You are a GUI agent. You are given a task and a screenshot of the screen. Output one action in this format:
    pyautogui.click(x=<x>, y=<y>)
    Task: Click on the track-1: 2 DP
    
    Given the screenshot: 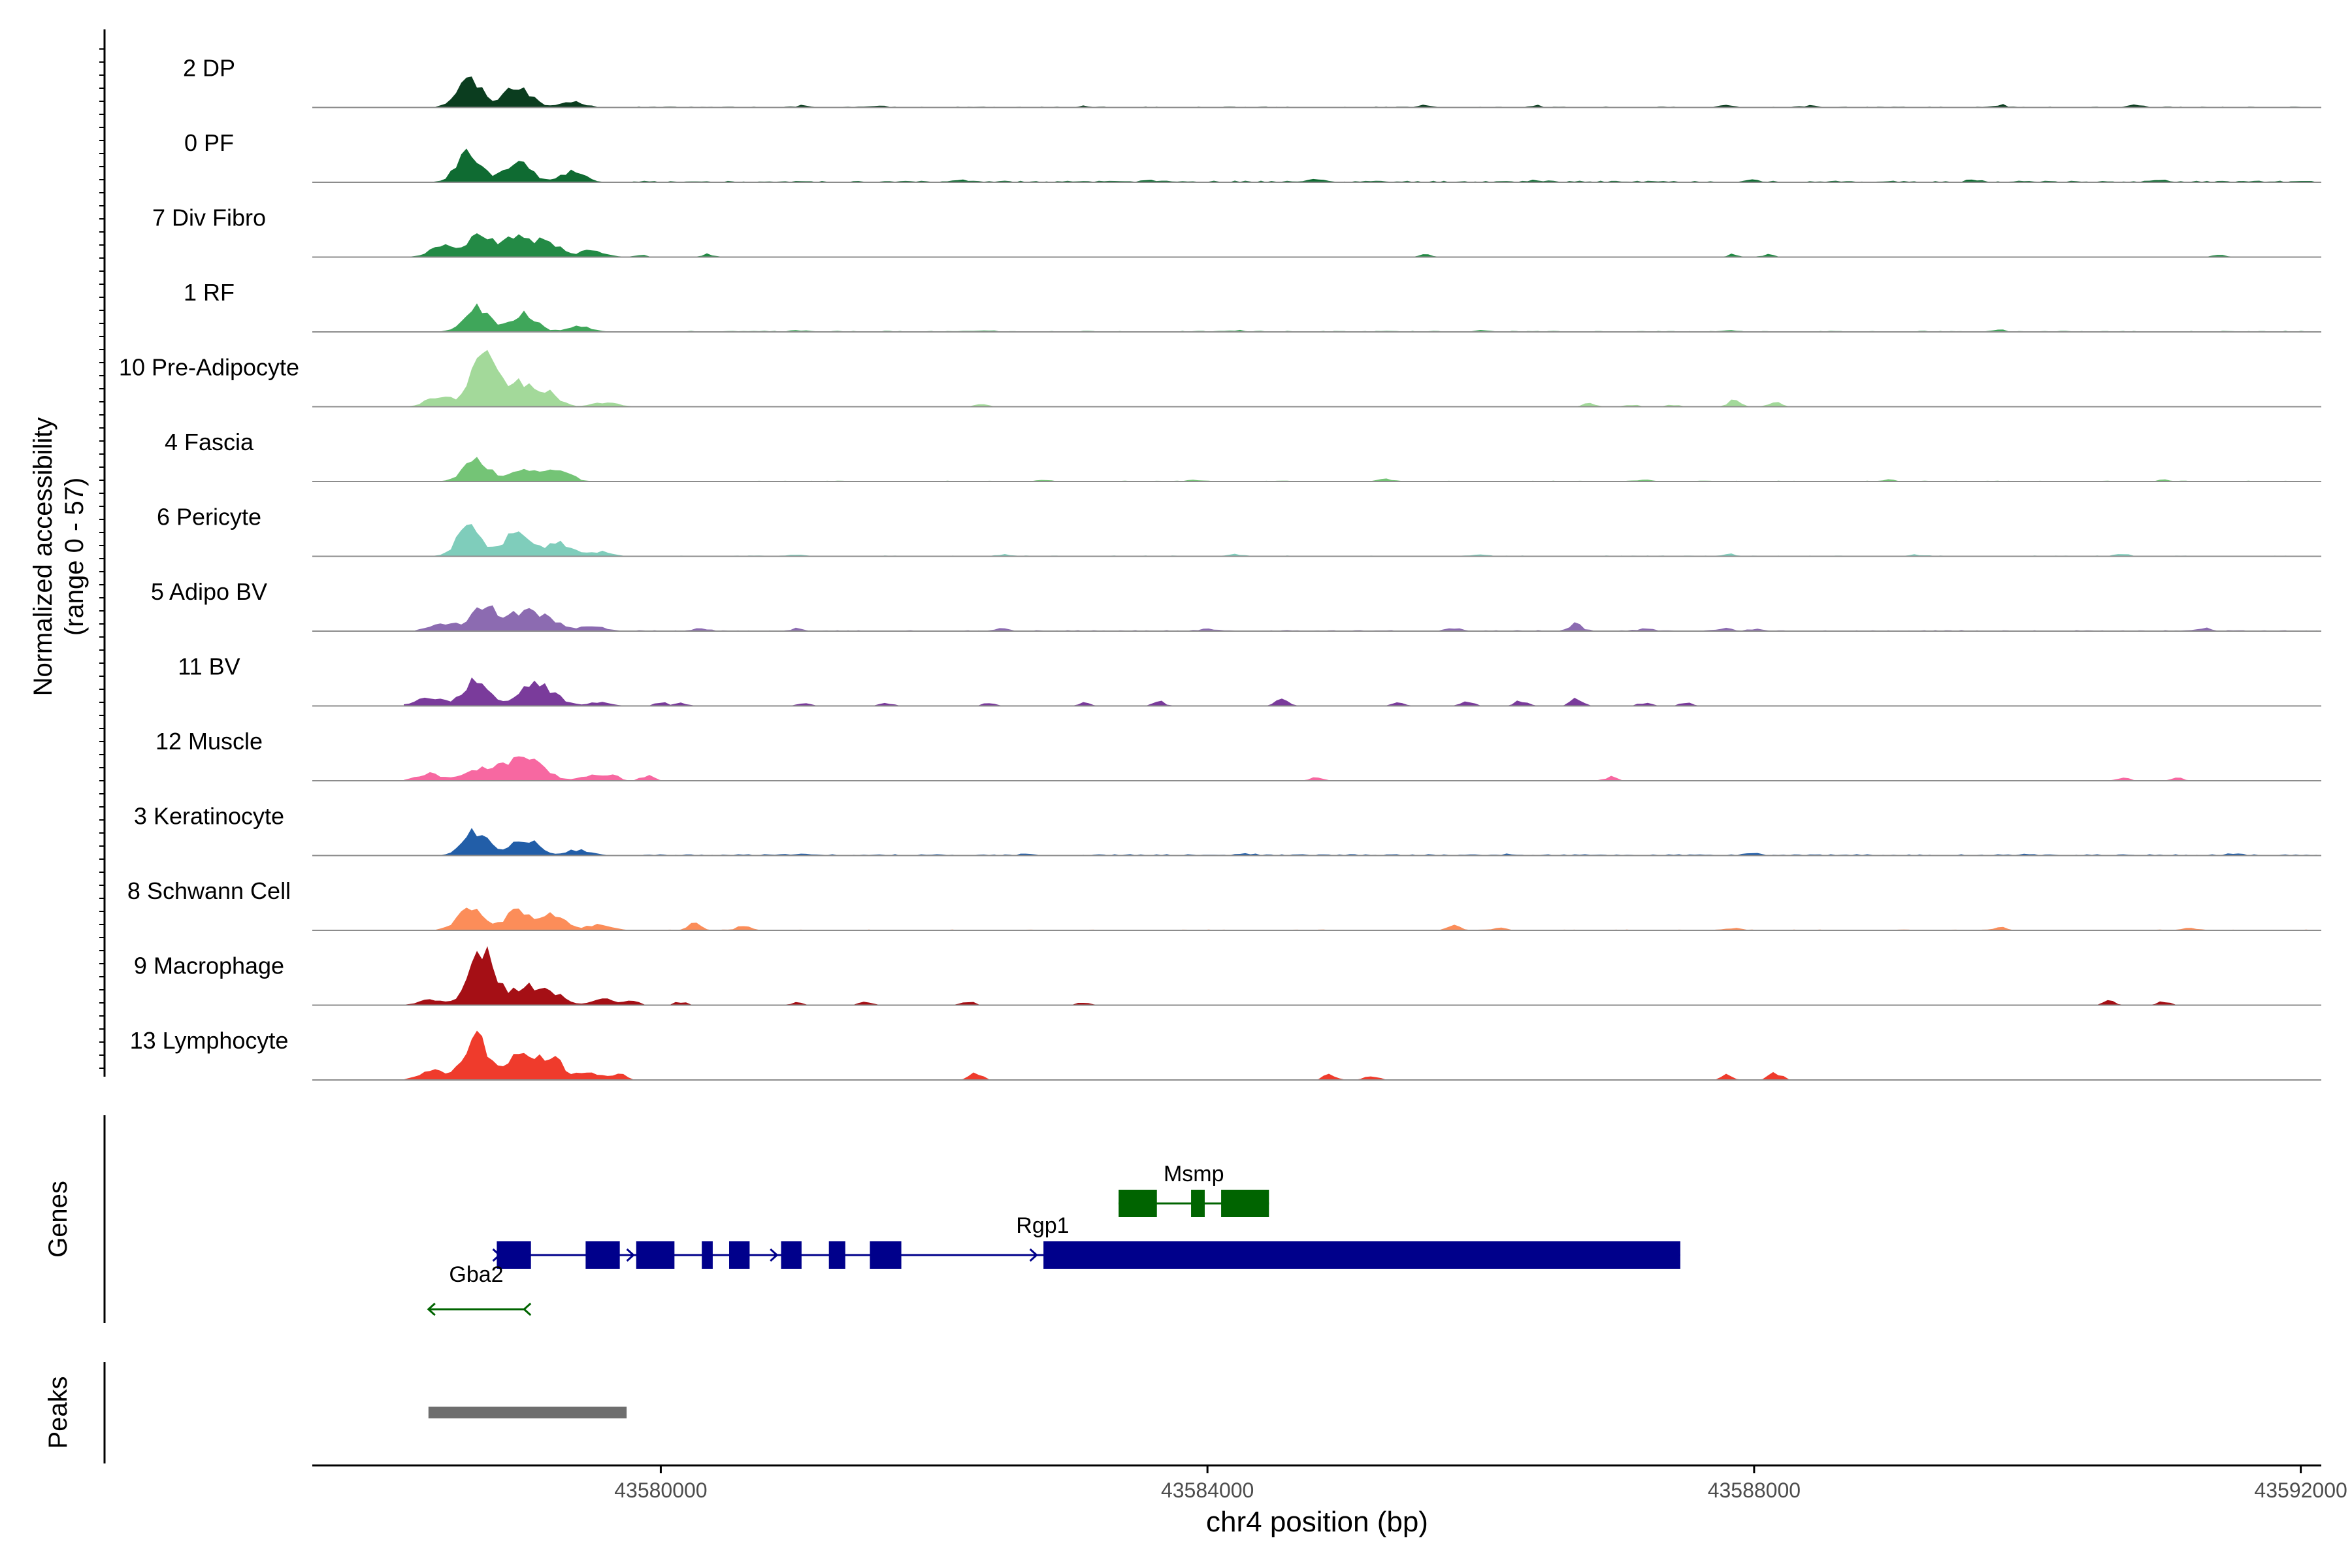 What is the action you would take?
    pyautogui.click(x=1252, y=81)
    